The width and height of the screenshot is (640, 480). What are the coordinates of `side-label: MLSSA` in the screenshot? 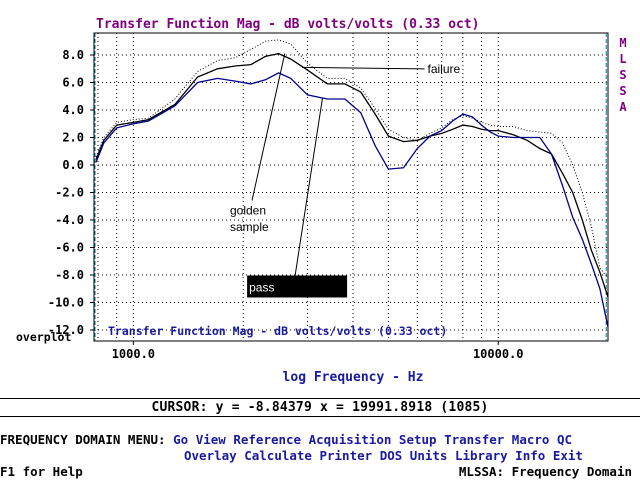 It's located at (623, 75).